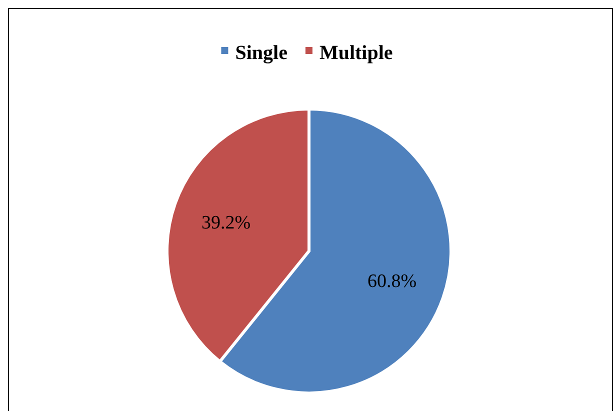 This screenshot has height=411, width=614. What do you see at coordinates (261, 53) in the screenshot?
I see `legend-label: Single` at bounding box center [261, 53].